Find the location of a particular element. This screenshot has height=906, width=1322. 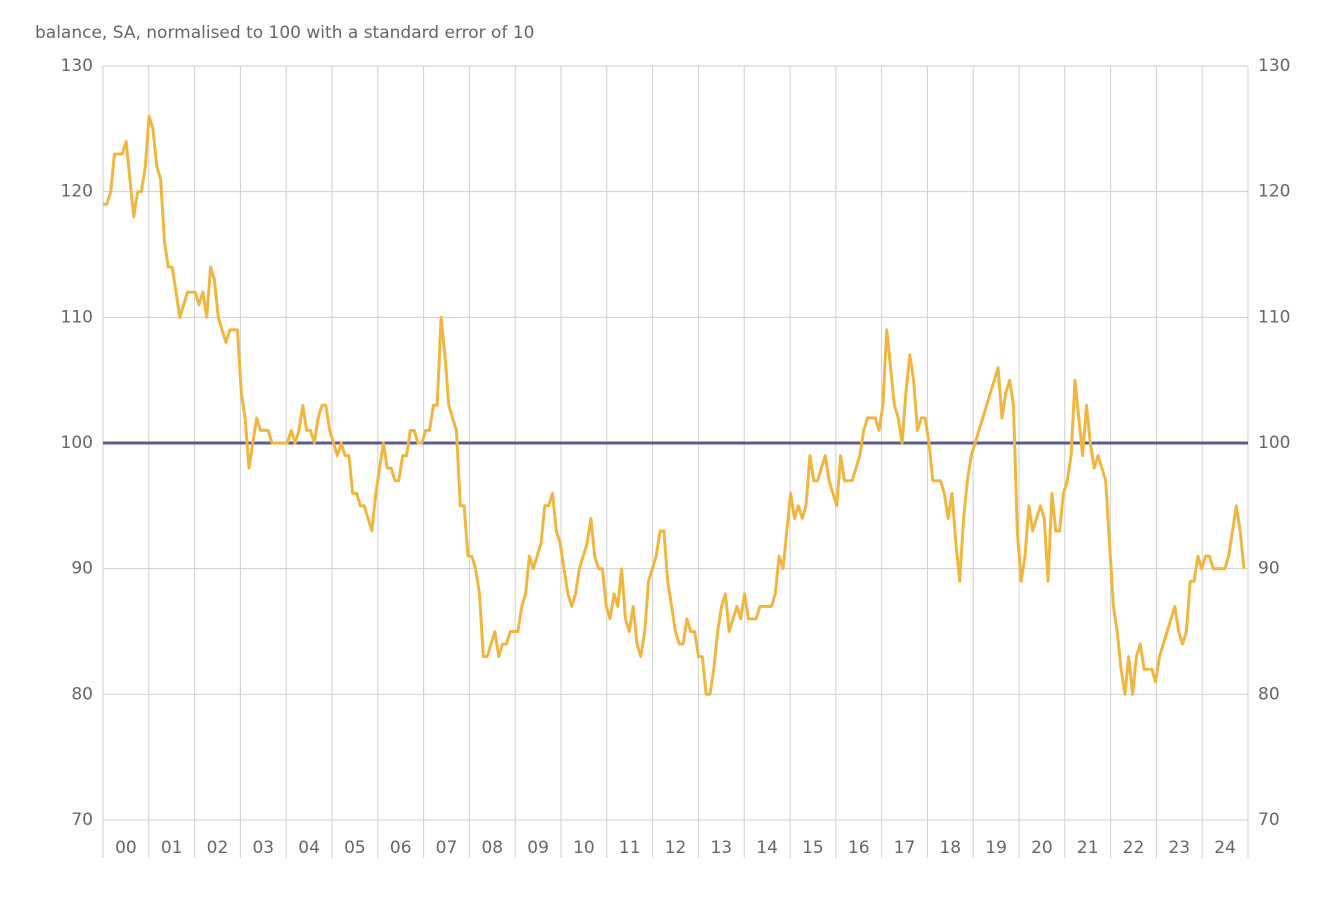

x-tick-label: 10 is located at coordinates (584, 848).